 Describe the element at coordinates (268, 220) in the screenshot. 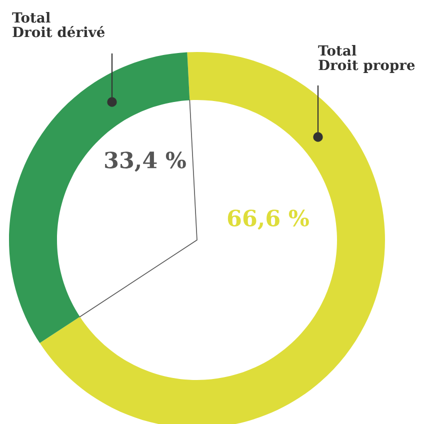

I see `data-label: 66,6 %` at that location.